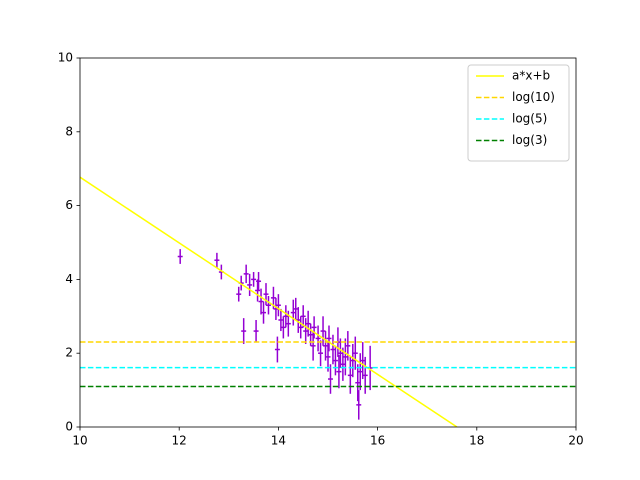  What do you see at coordinates (529, 140) in the screenshot?
I see `legend-label: log(3)` at bounding box center [529, 140].